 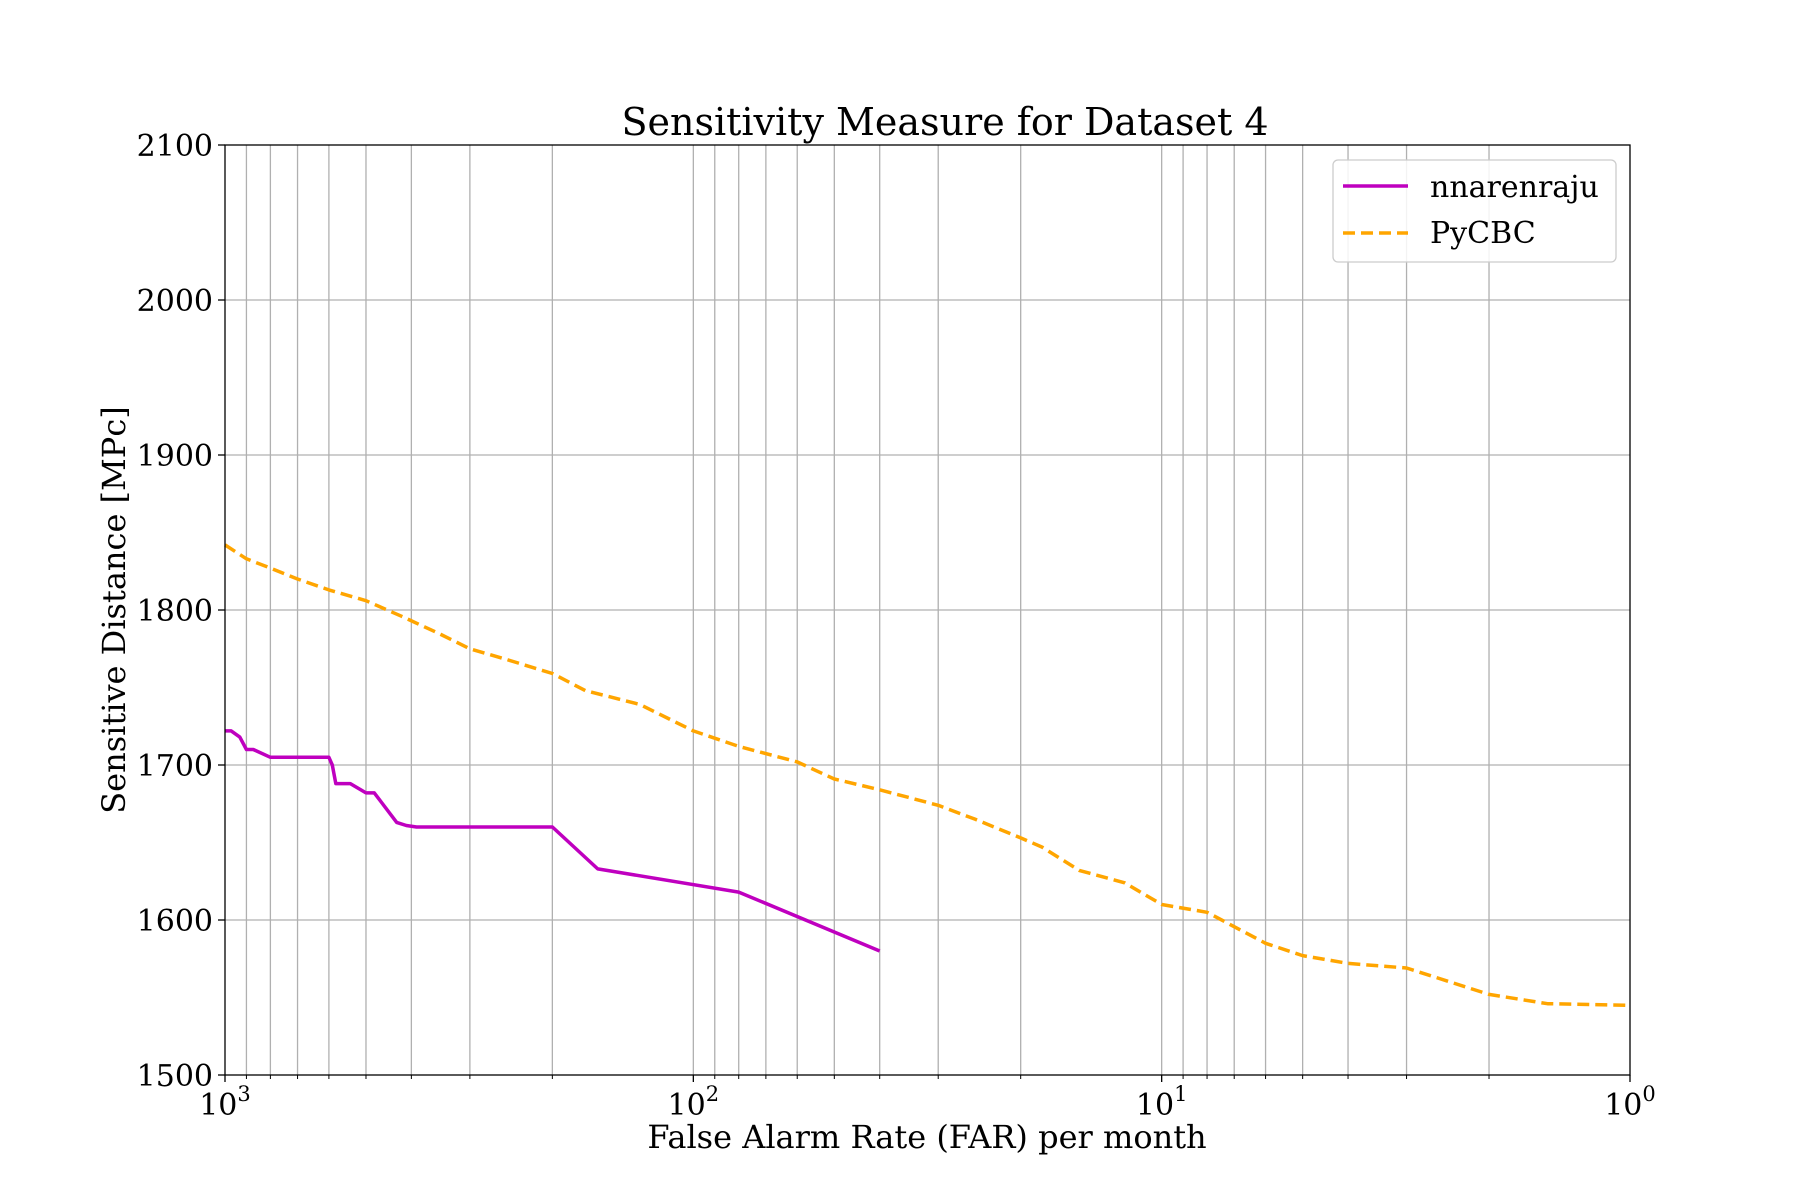 What do you see at coordinates (1483, 233) in the screenshot?
I see `legend-label-pycbc: PyCBC` at bounding box center [1483, 233].